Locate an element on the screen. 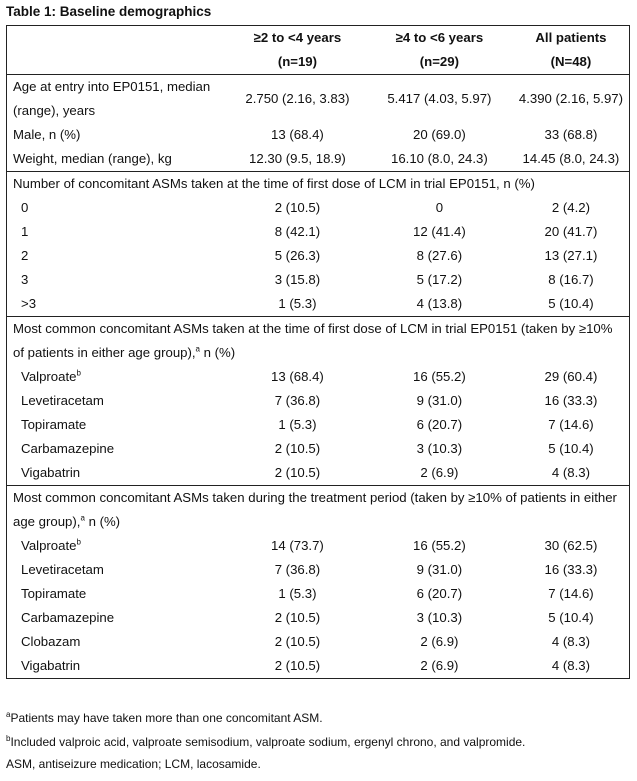 This screenshot has width=637, height=781. table-row: Valproateb 14 (73.7) 16 (55.2) 30 (62.5) is located at coordinates (318, 546).